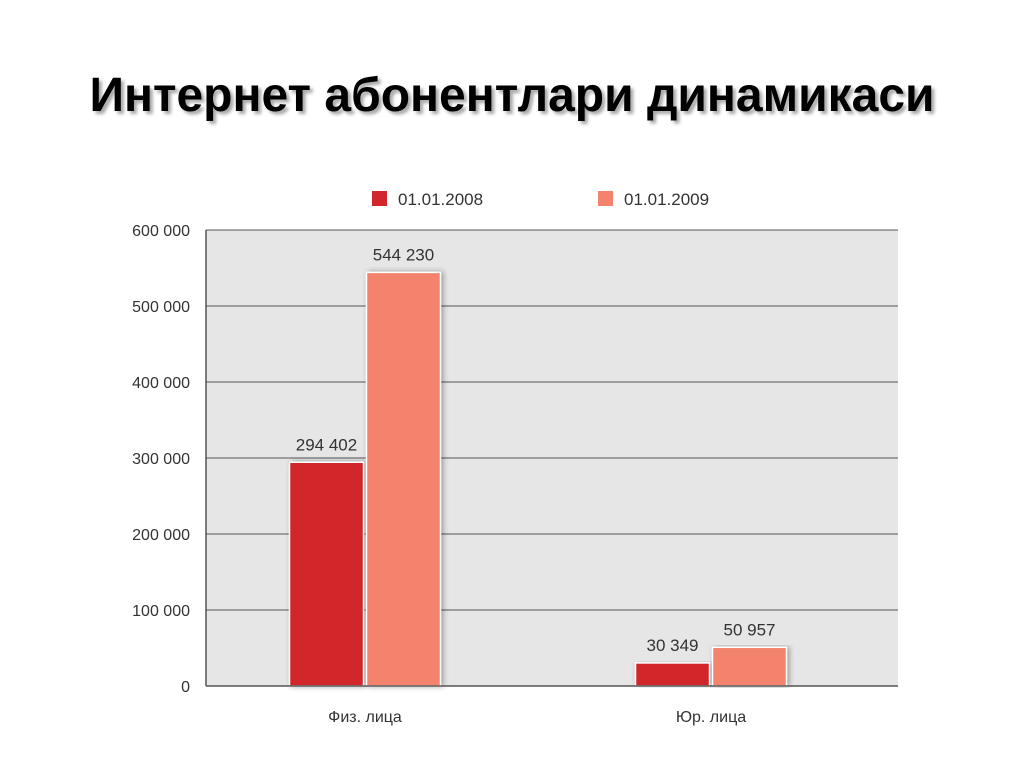 The image size is (1024, 768). I want to click on y-tick-label: 200 000, so click(161, 535).